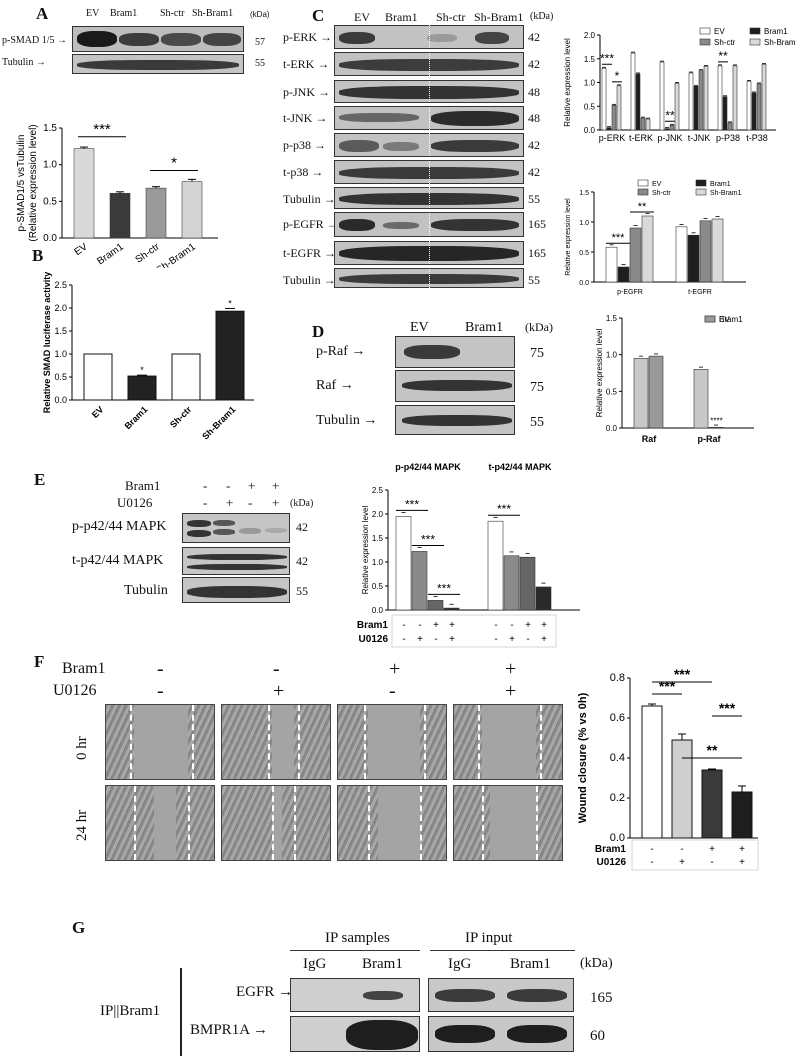 The width and height of the screenshot is (795, 1059). I want to click on y-tick-label: 1.0, so click(378, 562).